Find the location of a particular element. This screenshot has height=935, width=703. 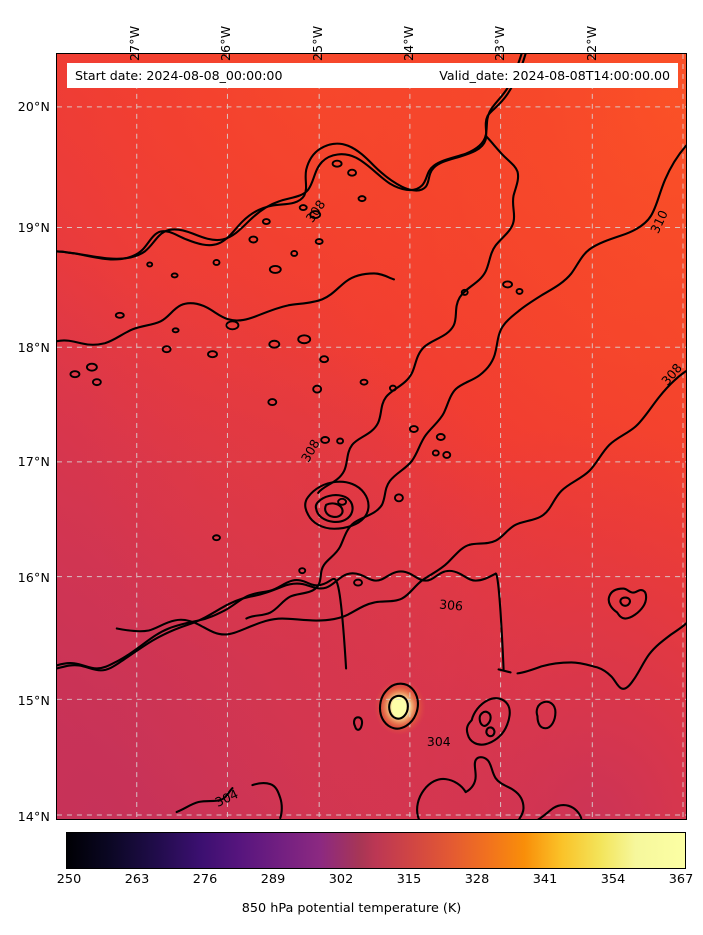

contour-304-se-core is located at coordinates (485, 718).